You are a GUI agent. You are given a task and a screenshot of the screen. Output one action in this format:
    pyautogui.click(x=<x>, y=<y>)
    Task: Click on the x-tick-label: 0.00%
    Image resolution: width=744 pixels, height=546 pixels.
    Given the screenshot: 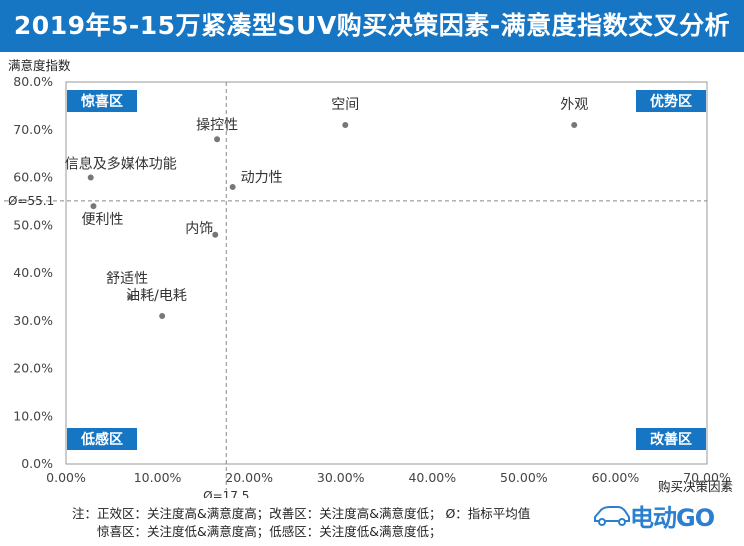 What is the action you would take?
    pyautogui.click(x=66, y=477)
    